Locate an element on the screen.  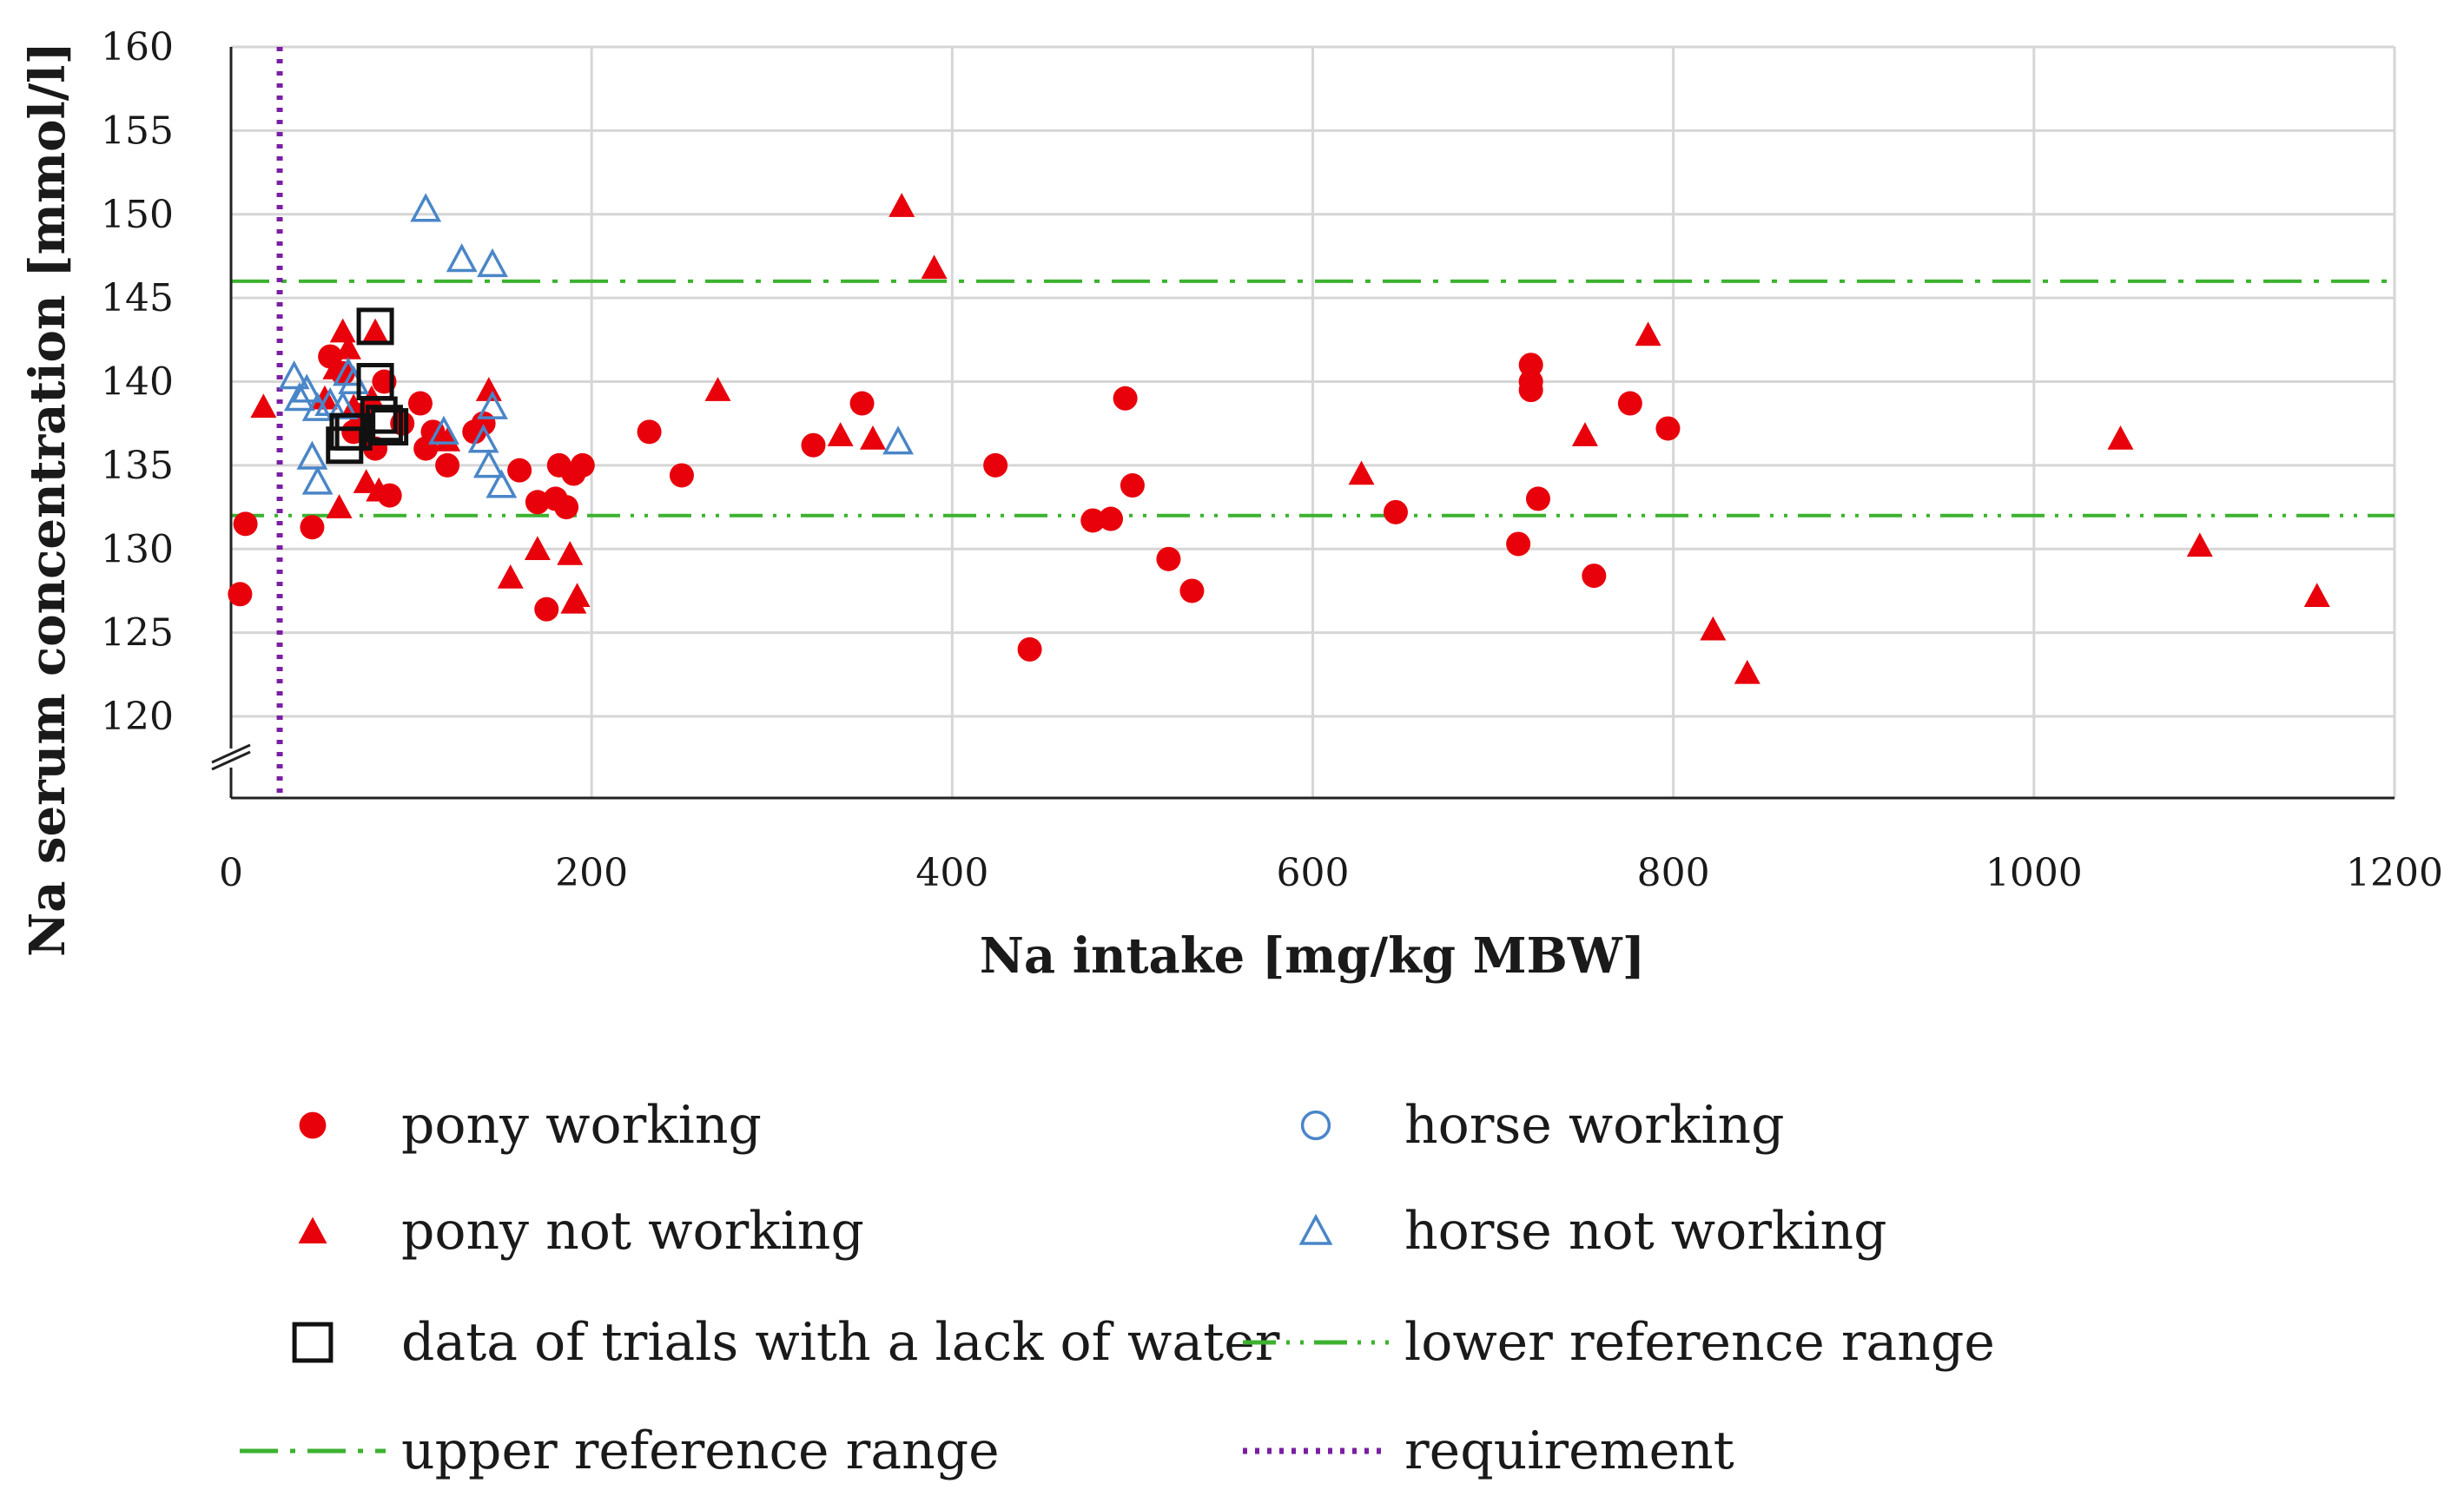
legend-label: lower reference range is located at coordinates (1699, 1343).